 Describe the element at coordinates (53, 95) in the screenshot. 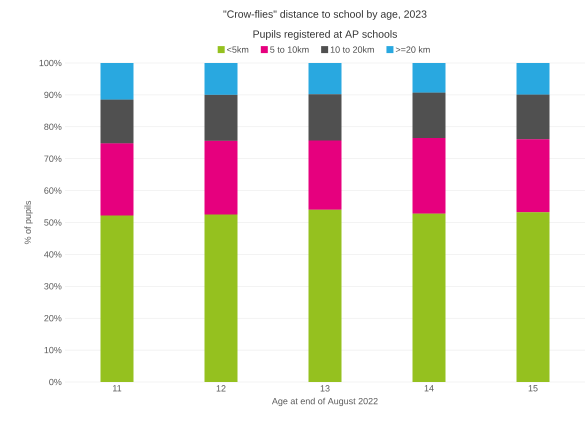

I see `y-tick-label: 90%` at that location.